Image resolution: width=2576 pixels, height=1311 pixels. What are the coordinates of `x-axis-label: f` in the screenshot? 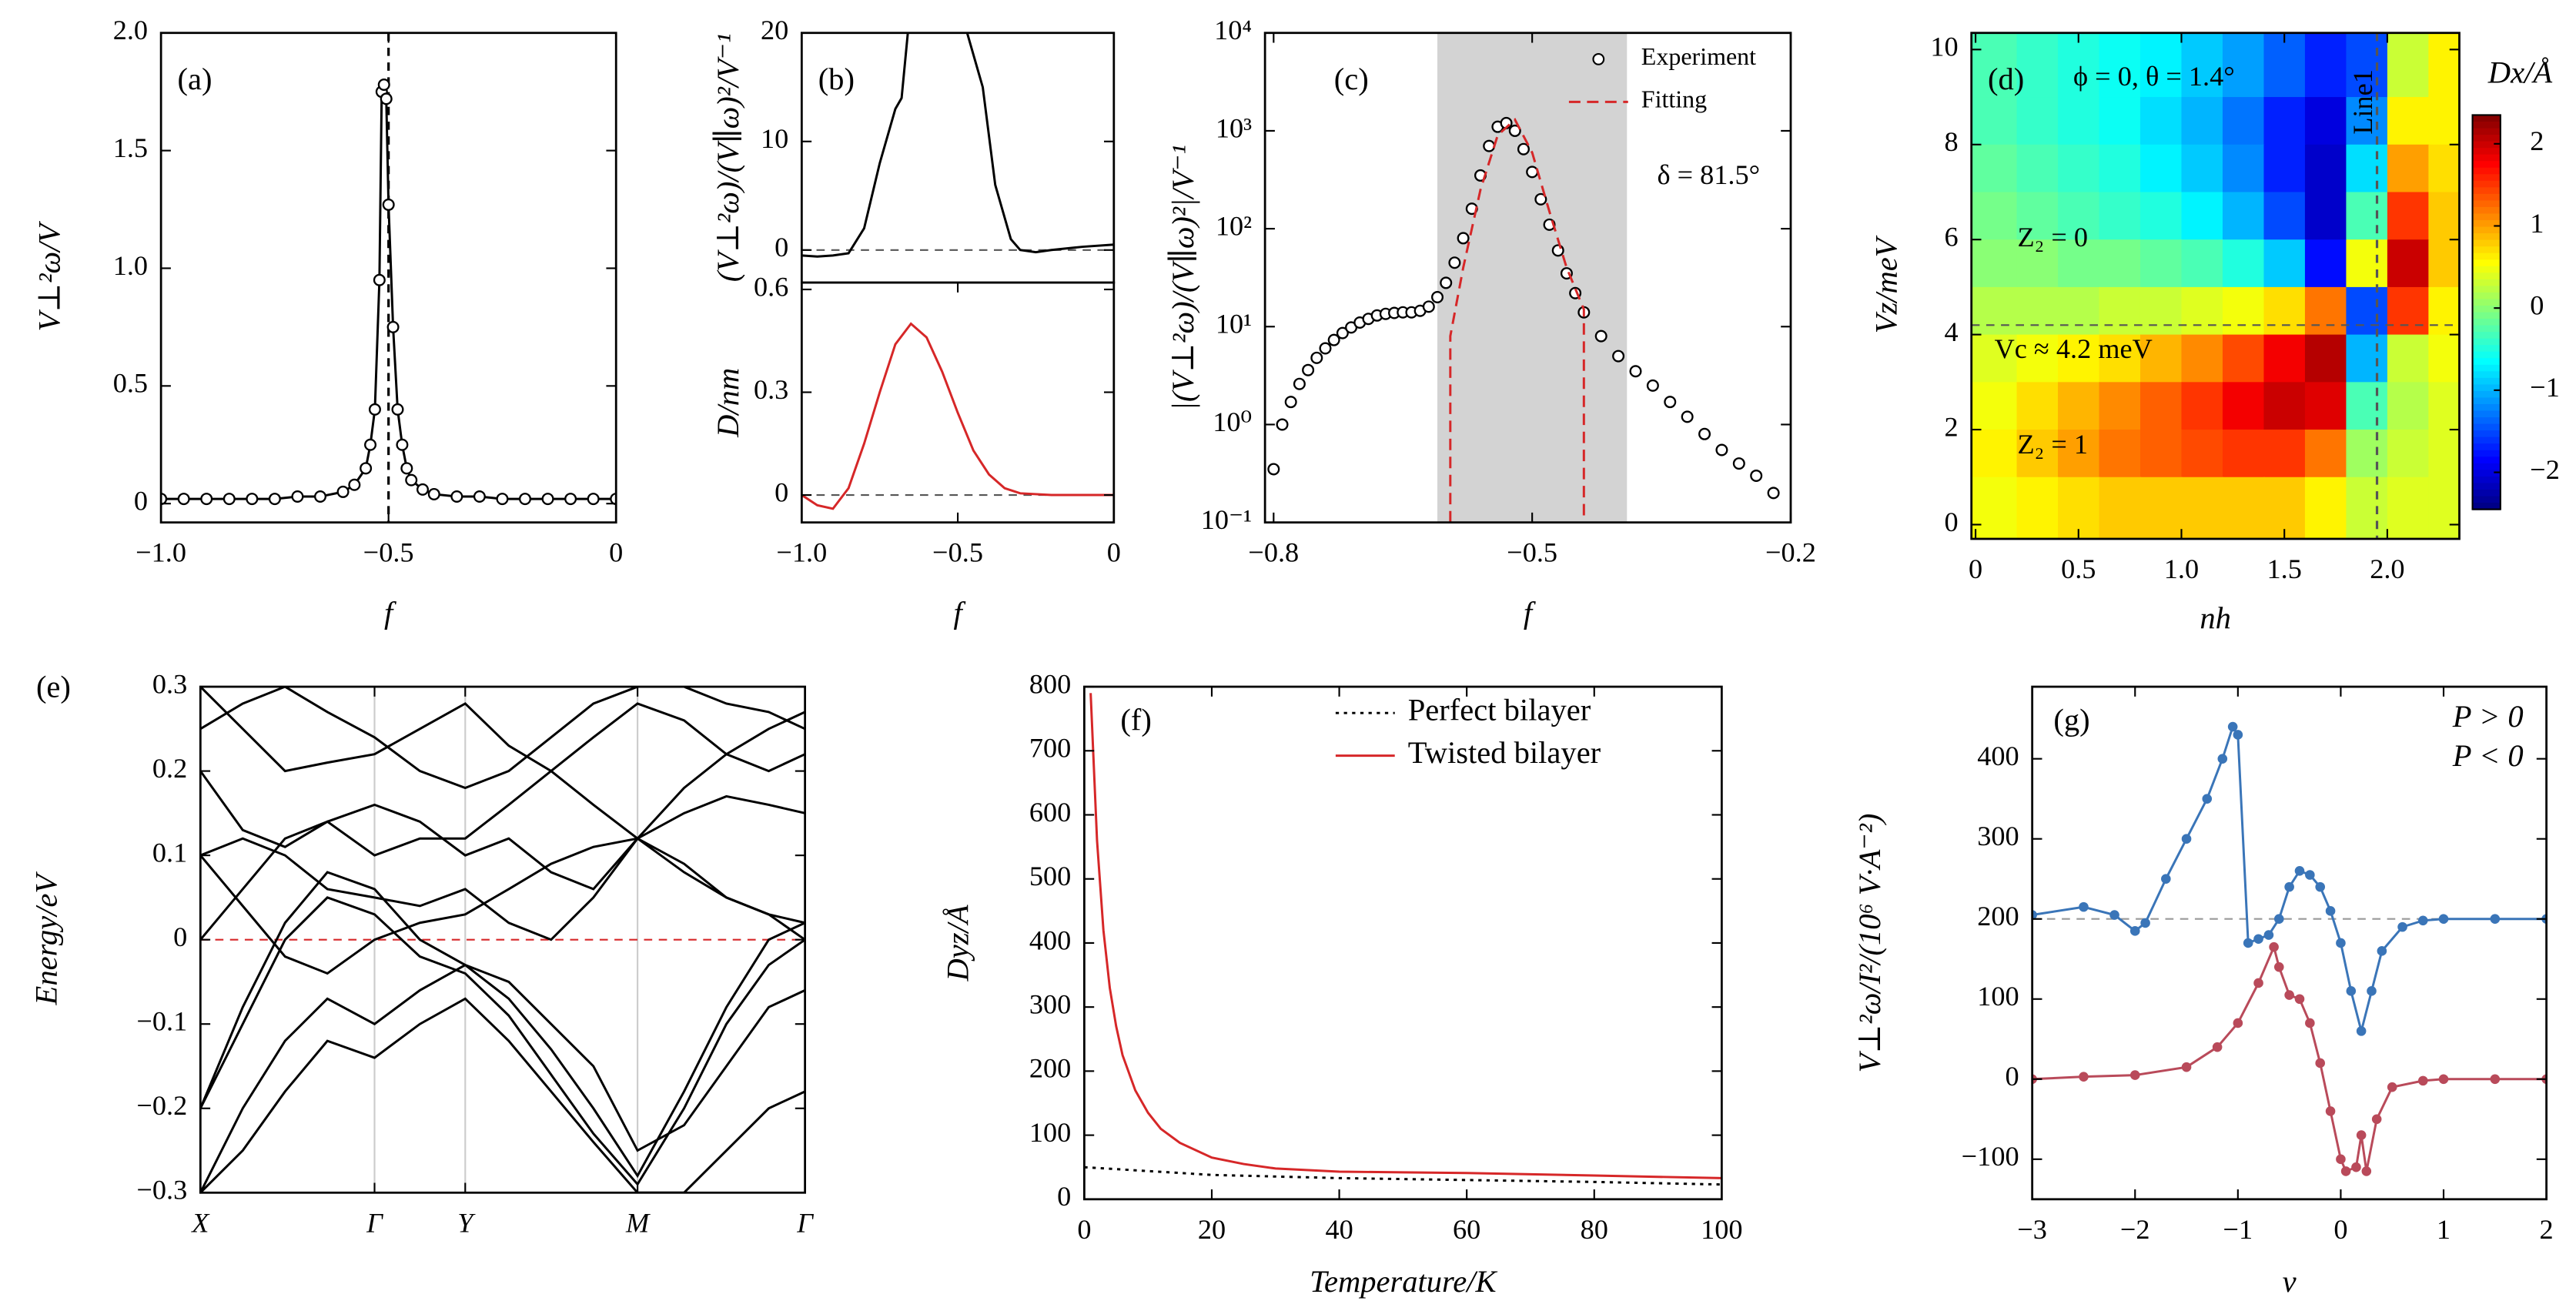 It's located at (1530, 613).